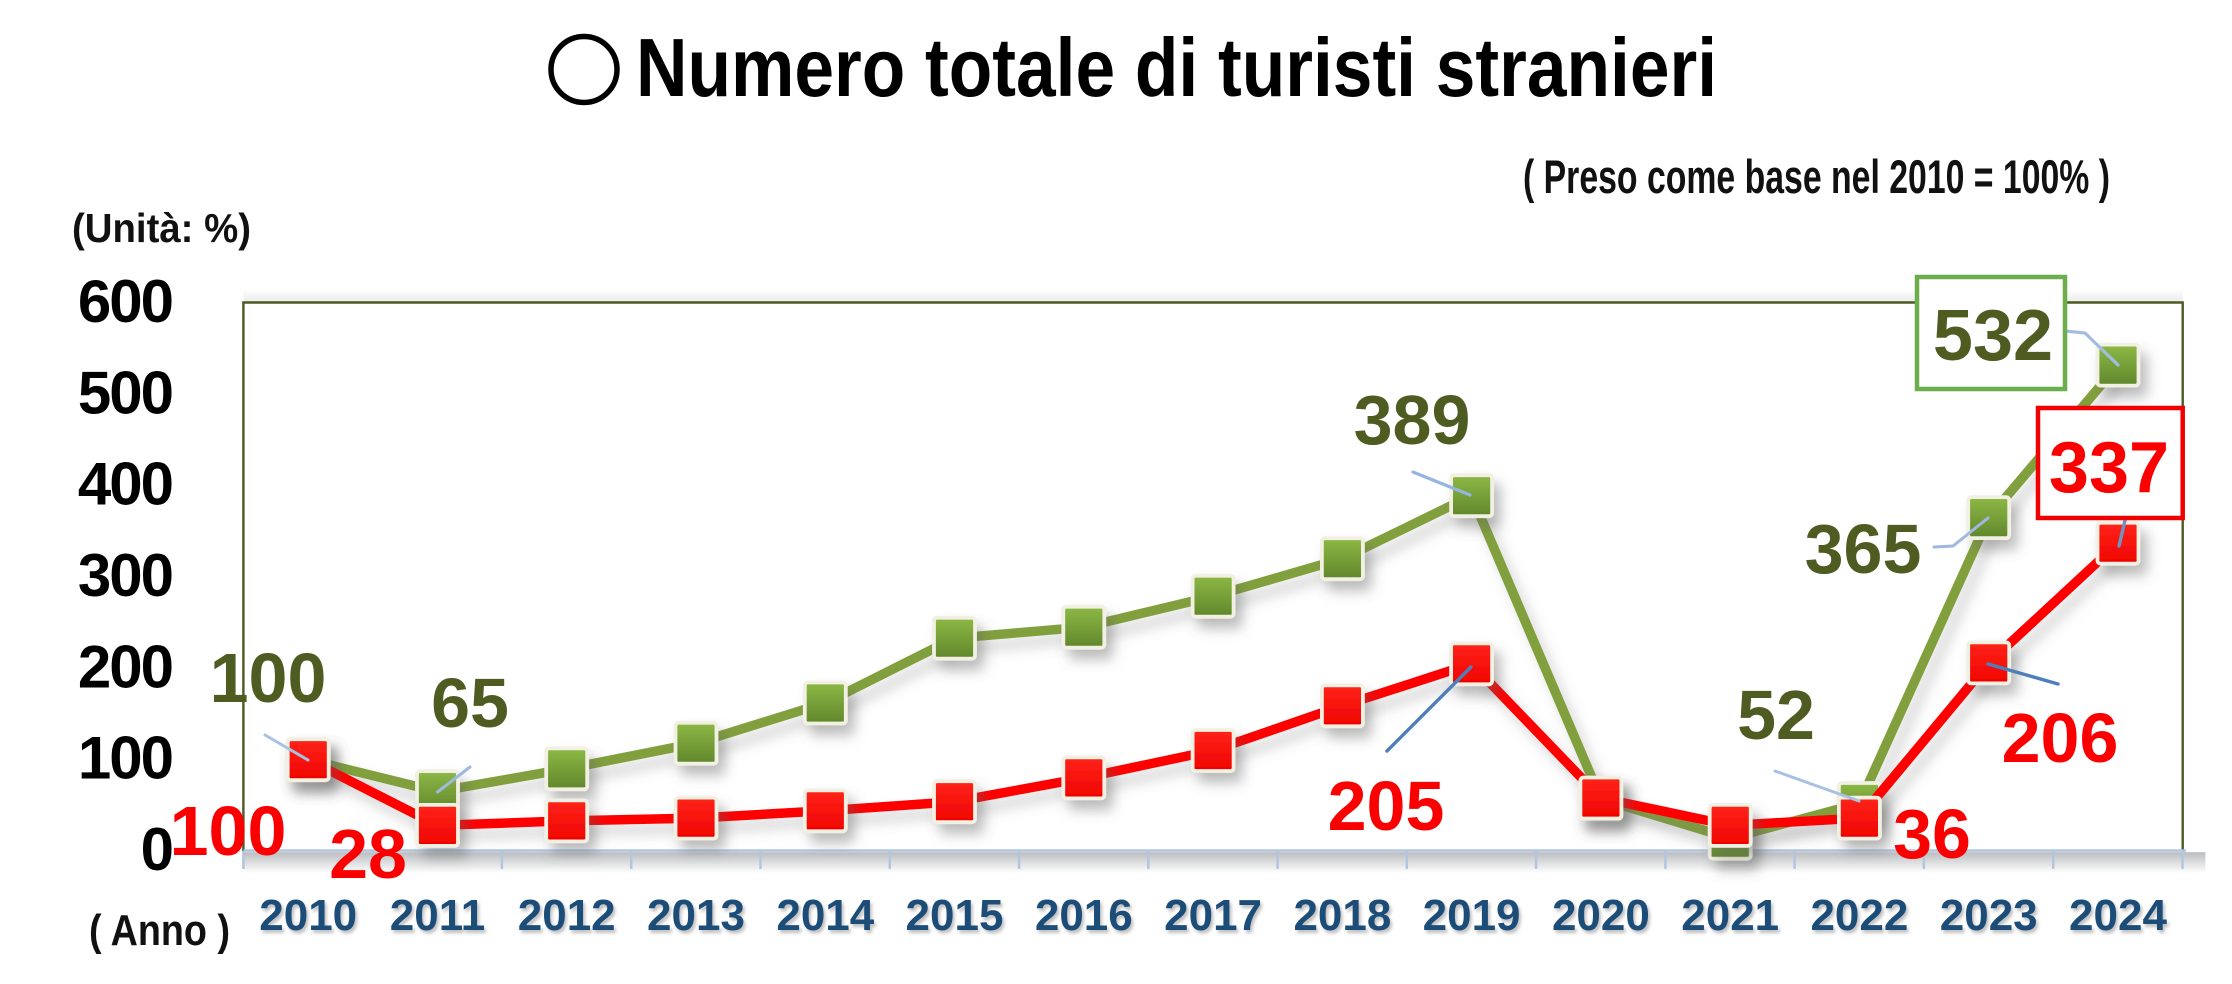 This screenshot has height=984, width=2232. Describe the element at coordinates (368, 854) in the screenshot. I see `svg-text: 28` at that location.